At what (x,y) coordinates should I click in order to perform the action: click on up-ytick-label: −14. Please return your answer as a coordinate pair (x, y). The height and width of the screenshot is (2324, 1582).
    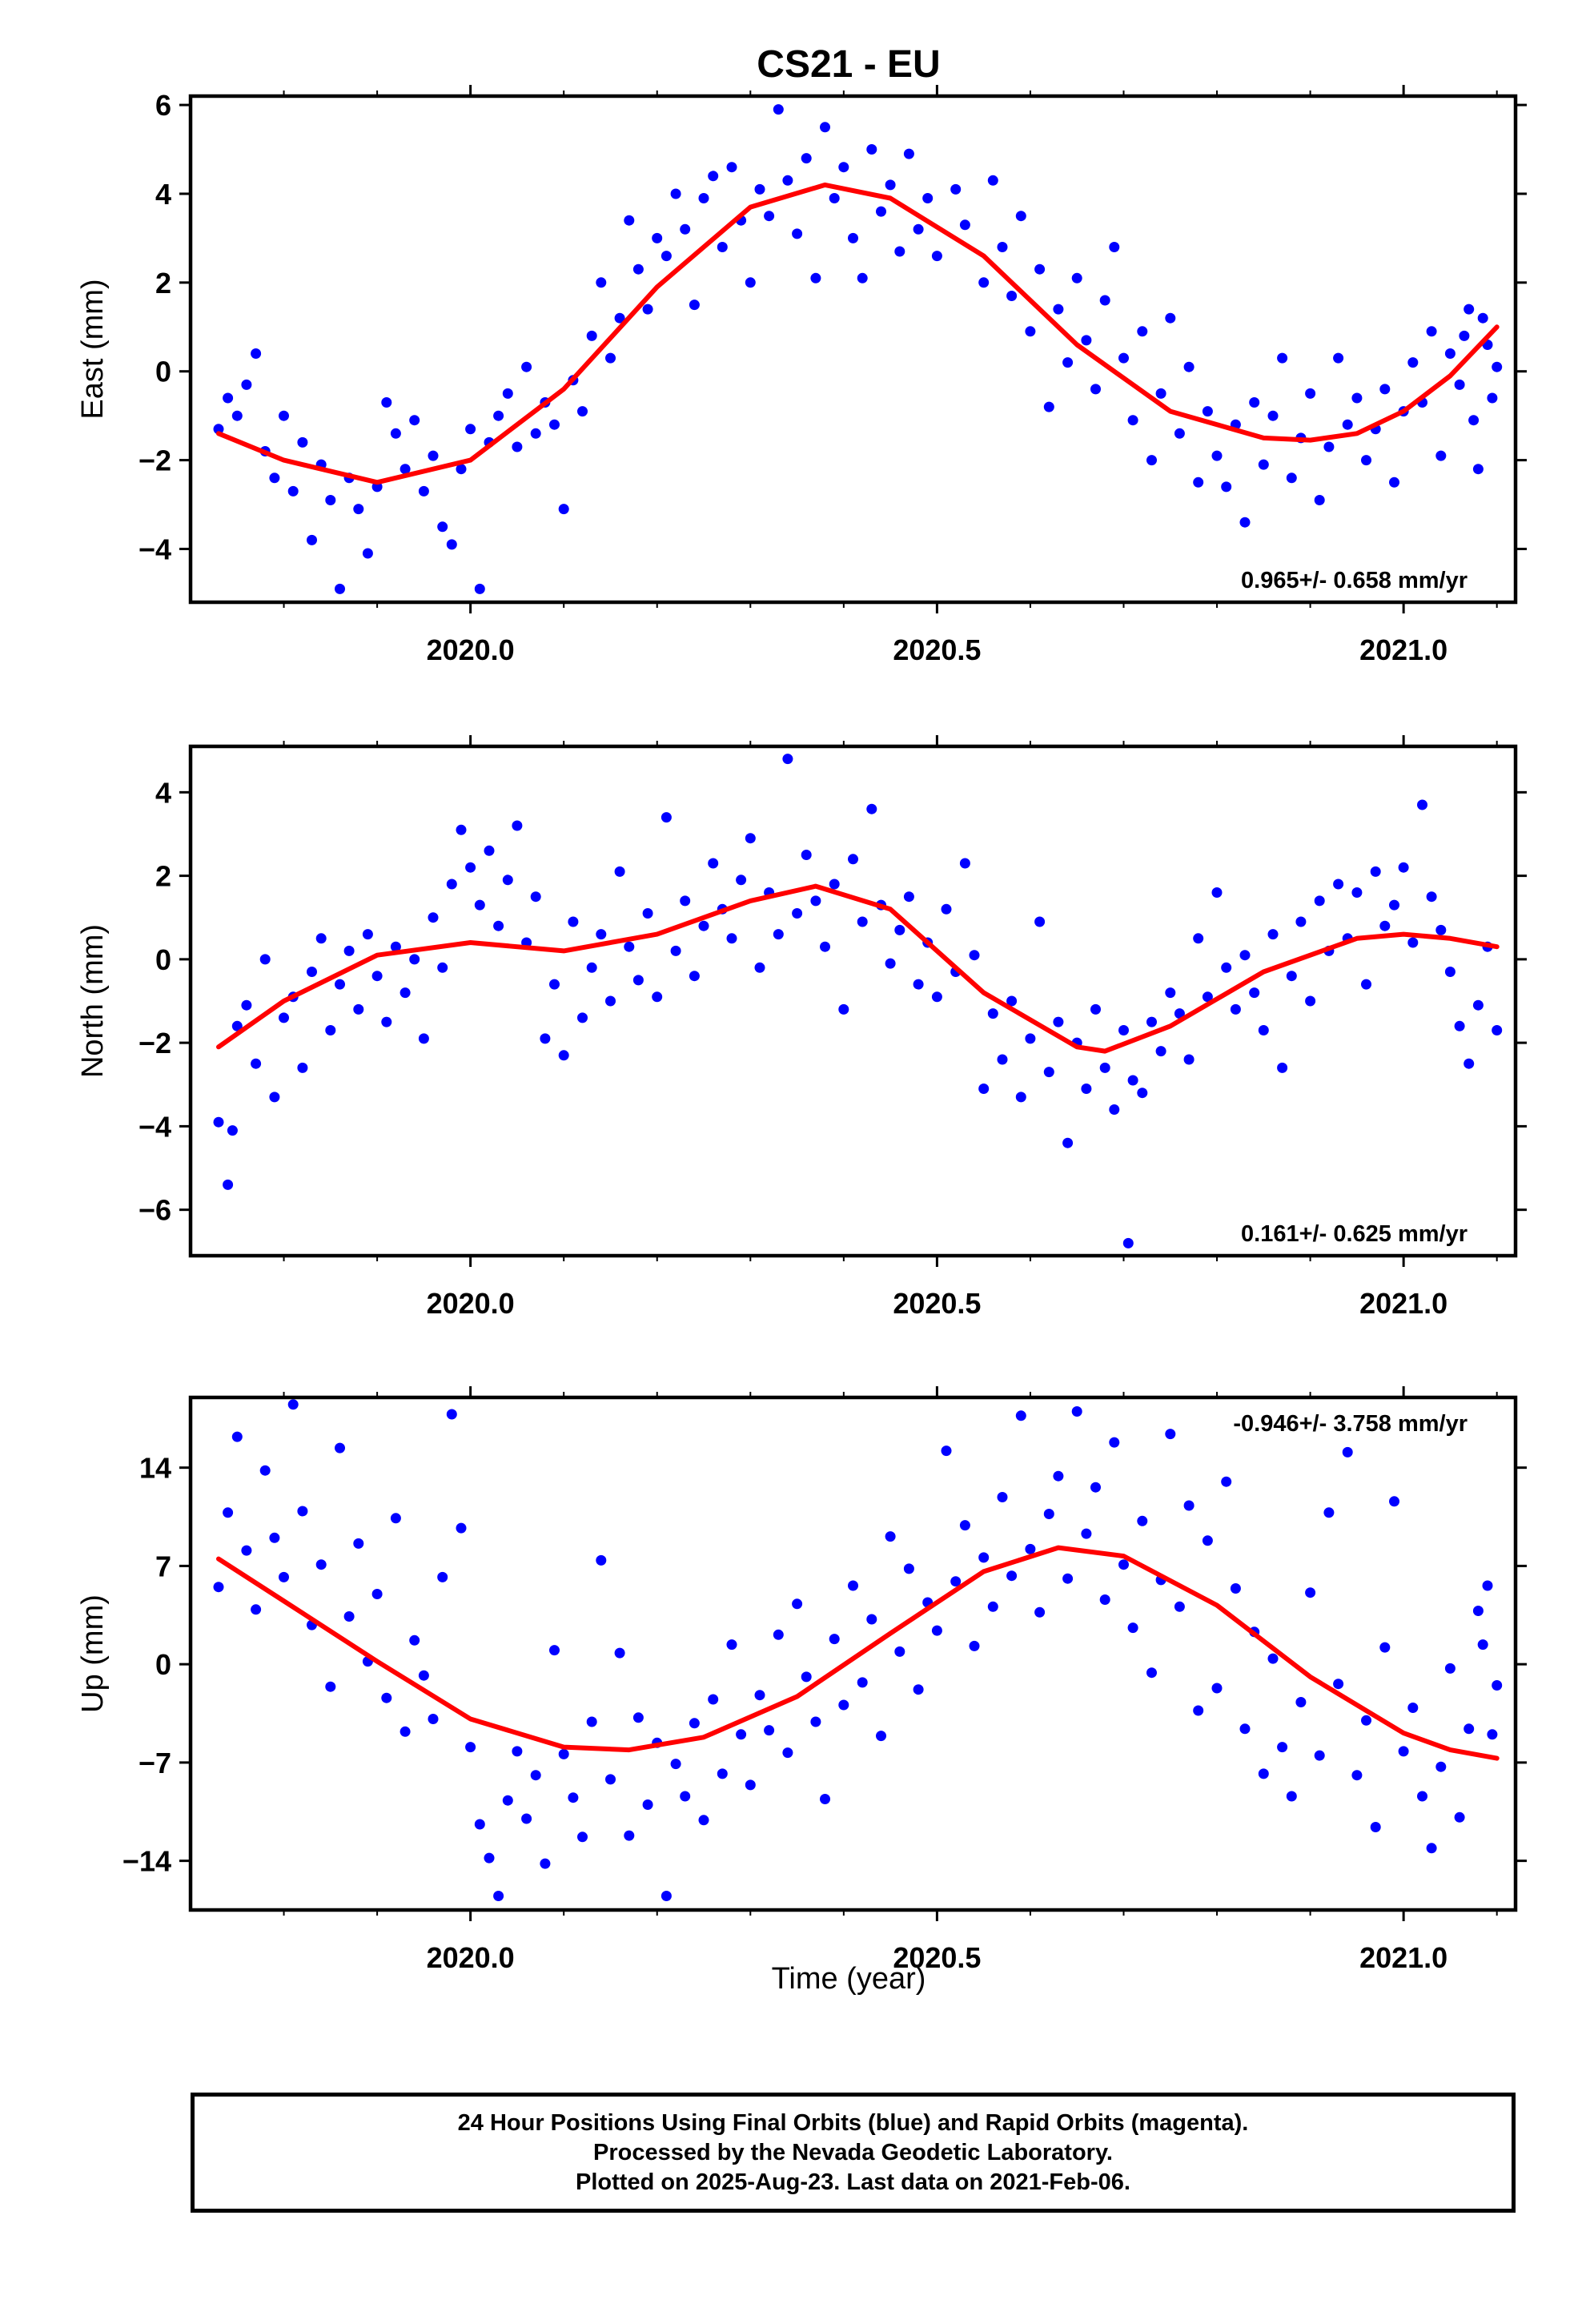
    Looking at the image, I should click on (146, 1861).